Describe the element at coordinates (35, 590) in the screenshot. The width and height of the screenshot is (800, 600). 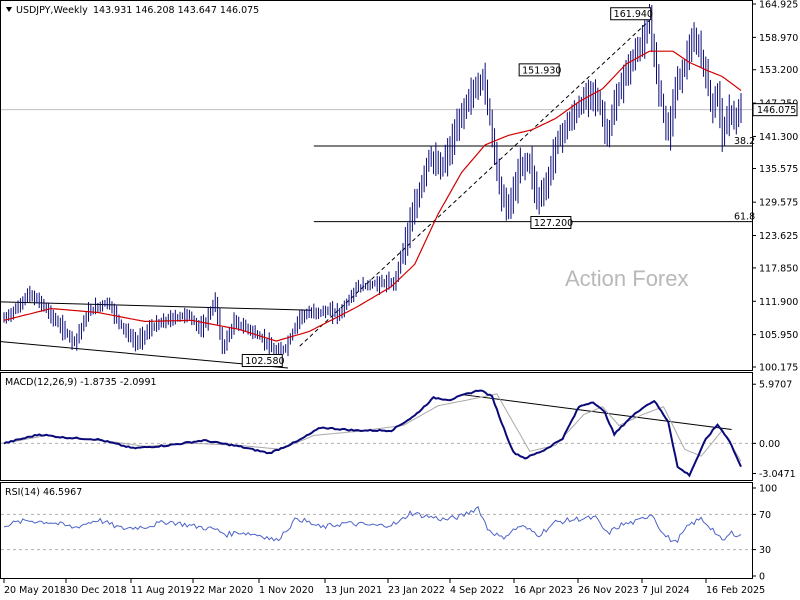
I see `x-tick-label: 20 May 2018` at that location.